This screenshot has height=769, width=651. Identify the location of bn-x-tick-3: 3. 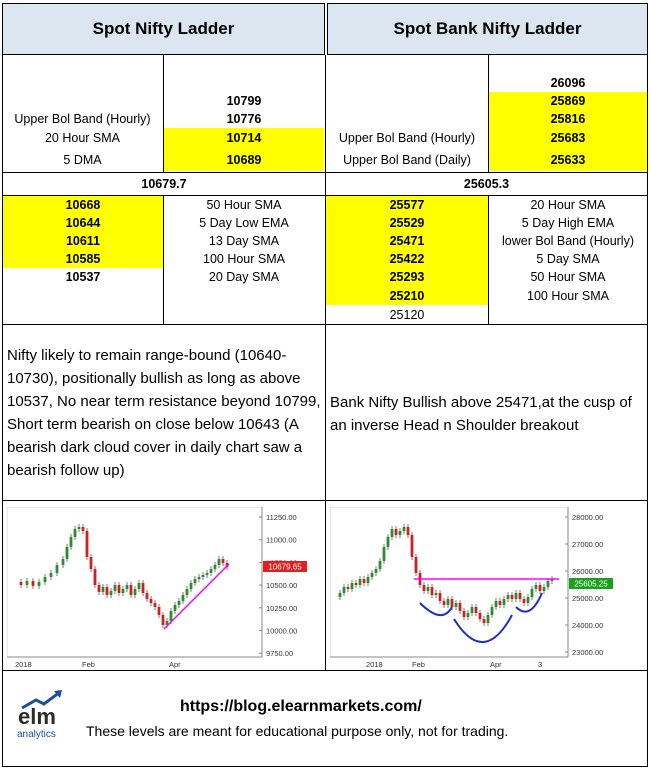
(540, 664).